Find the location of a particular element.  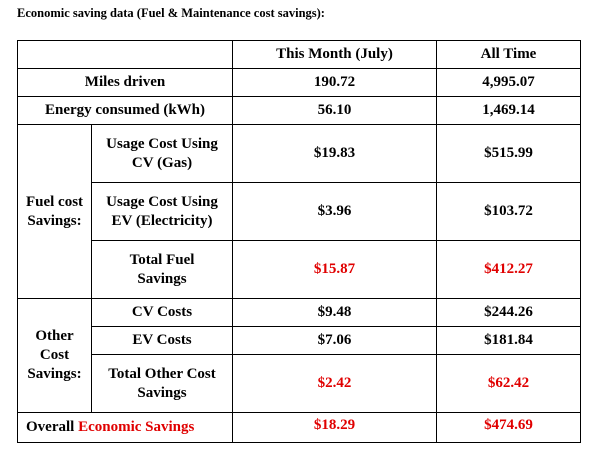

label-text: Total Fuel Savings is located at coordinates (162, 269).